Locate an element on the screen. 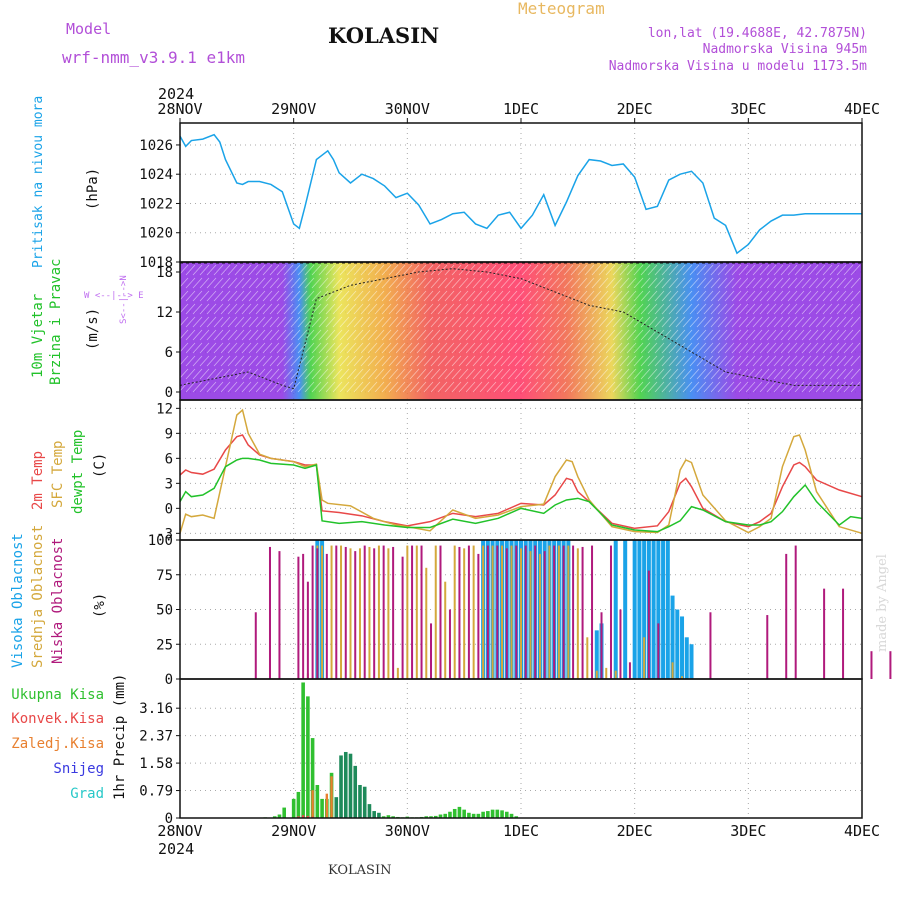 The width and height of the screenshot is (900, 904). y-tick-label: 1026 is located at coordinates (156, 146).